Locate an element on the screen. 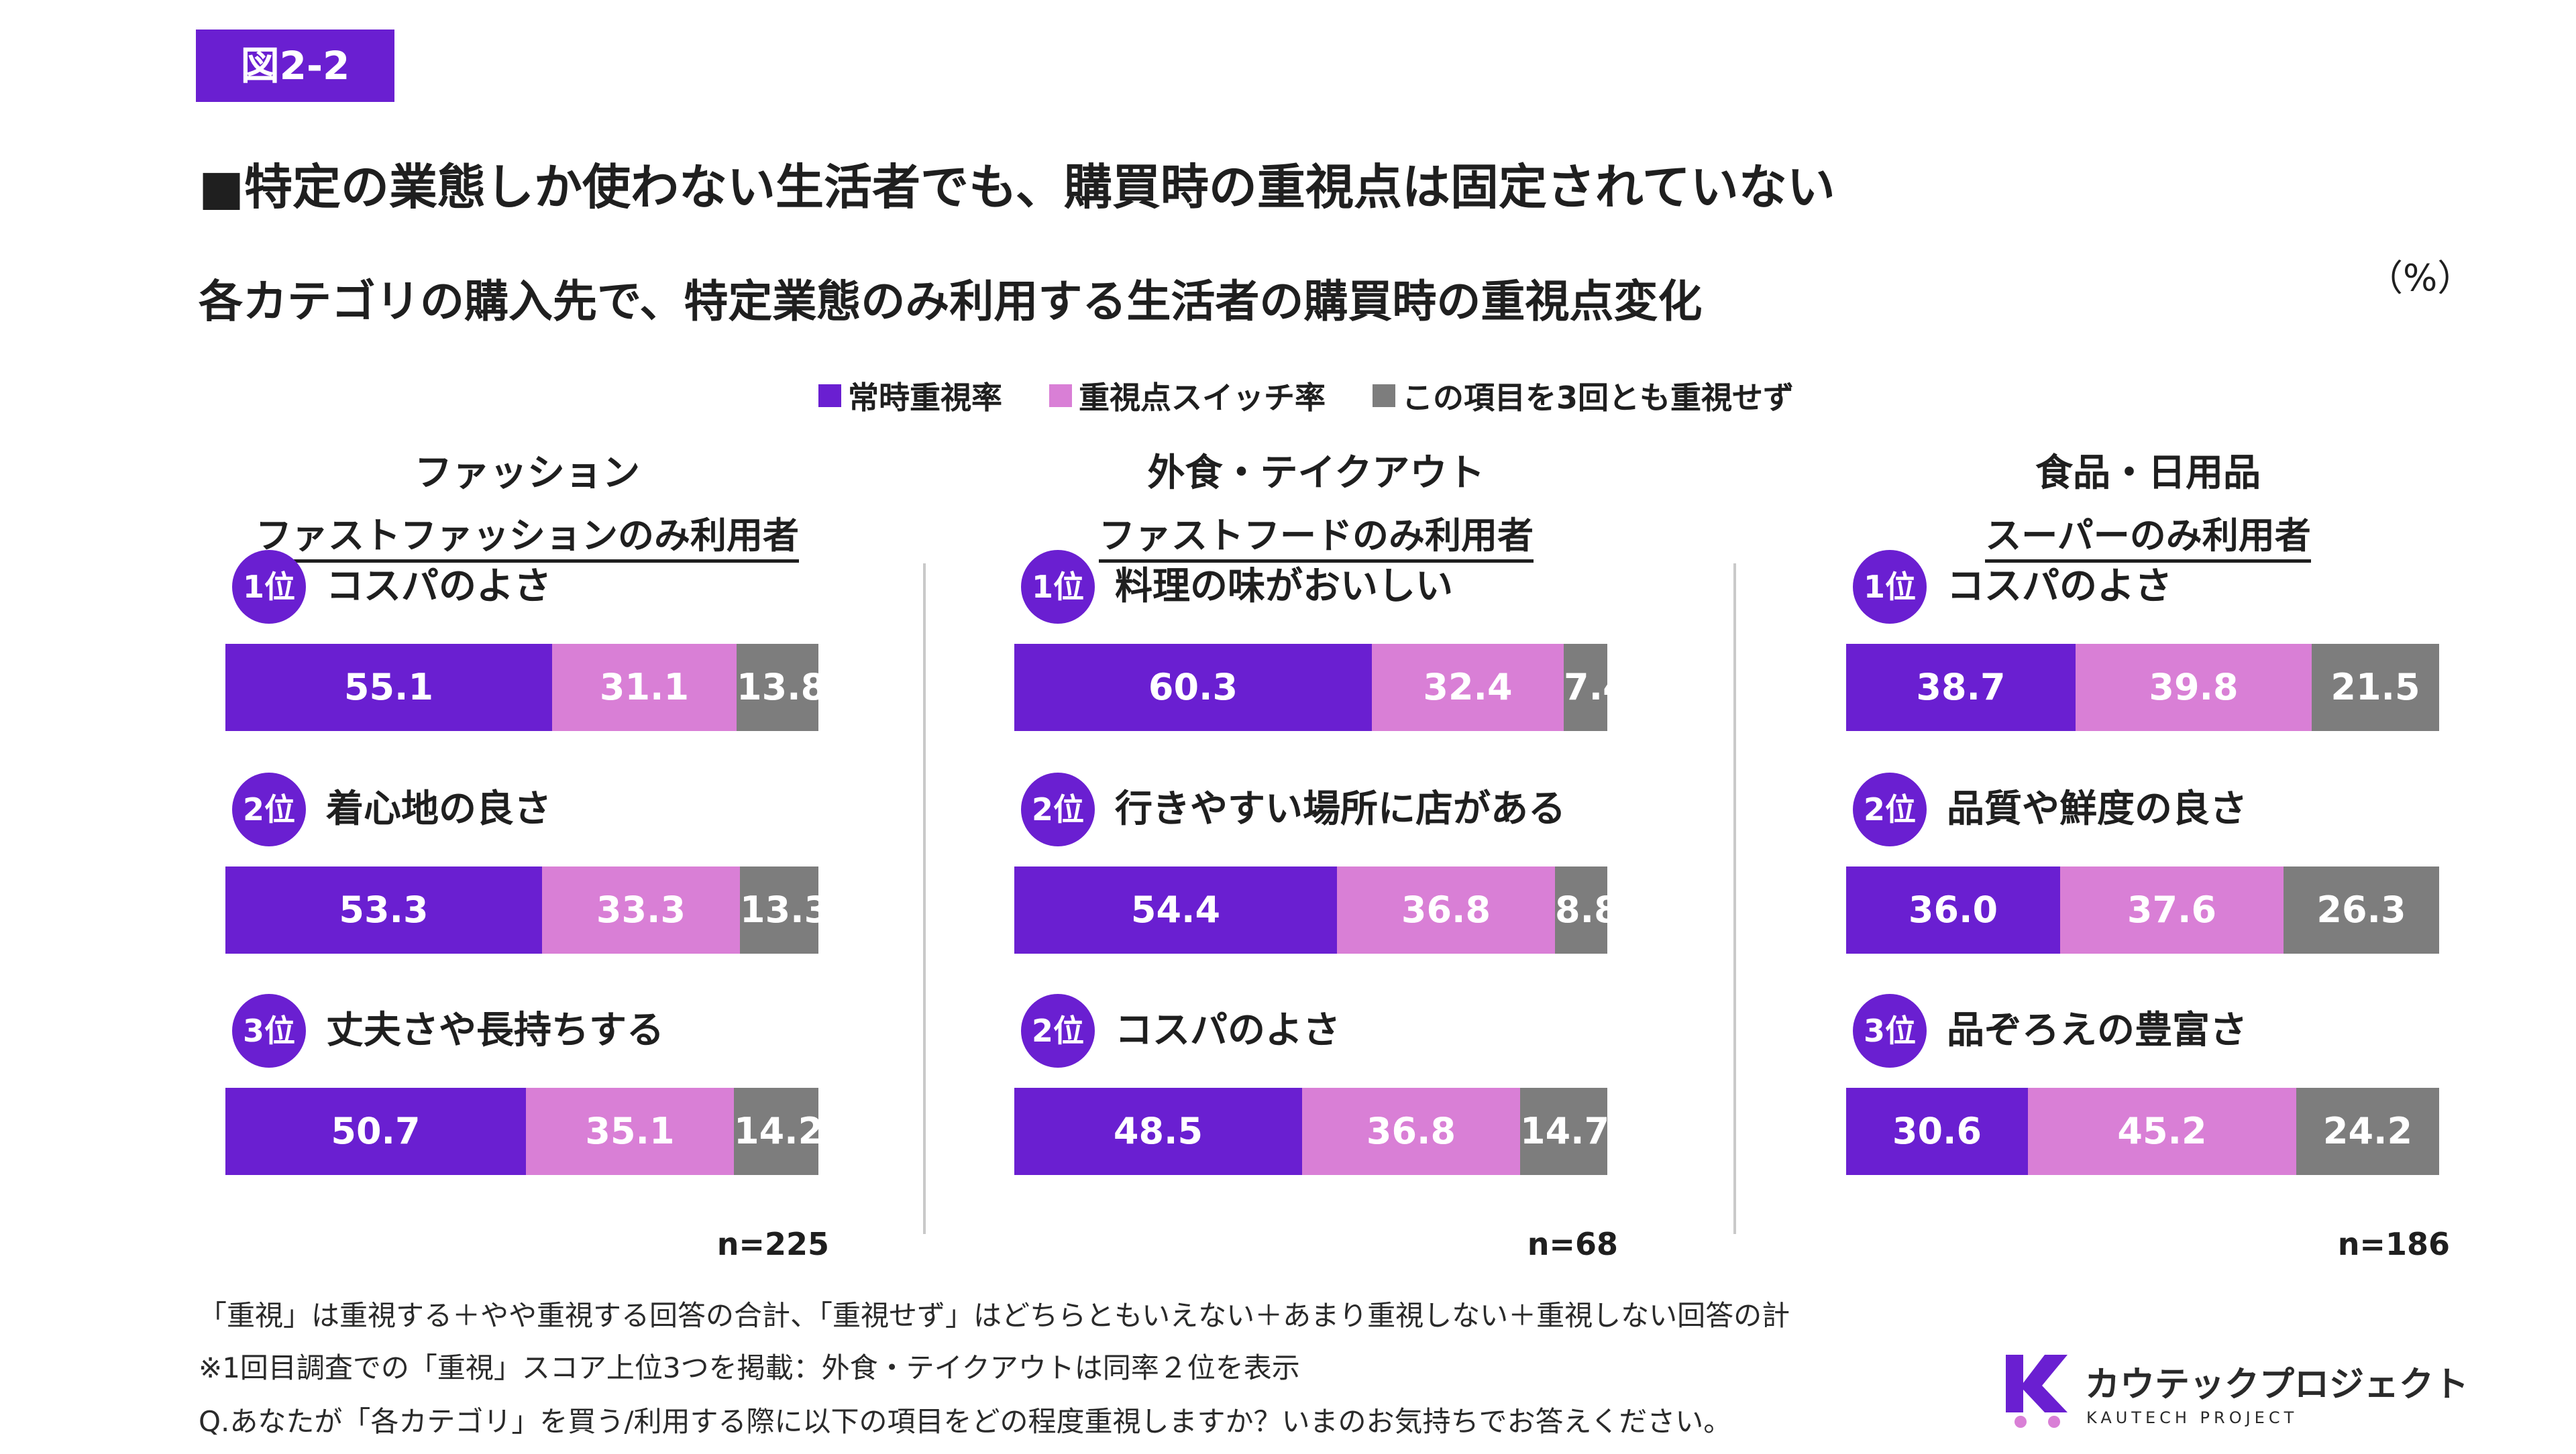 Image resolution: width=2576 pixels, height=1454 pixels. stacked-bar: 54.4 36.8 8.8 is located at coordinates (1316, 910).